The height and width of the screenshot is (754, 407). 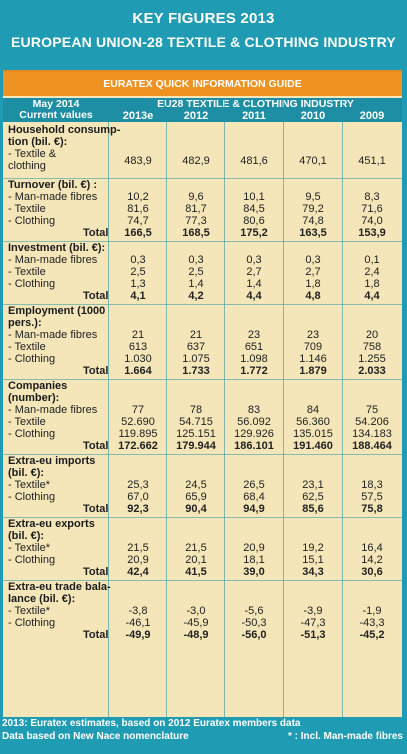 I want to click on row-value: 0,3, so click(x=254, y=260).